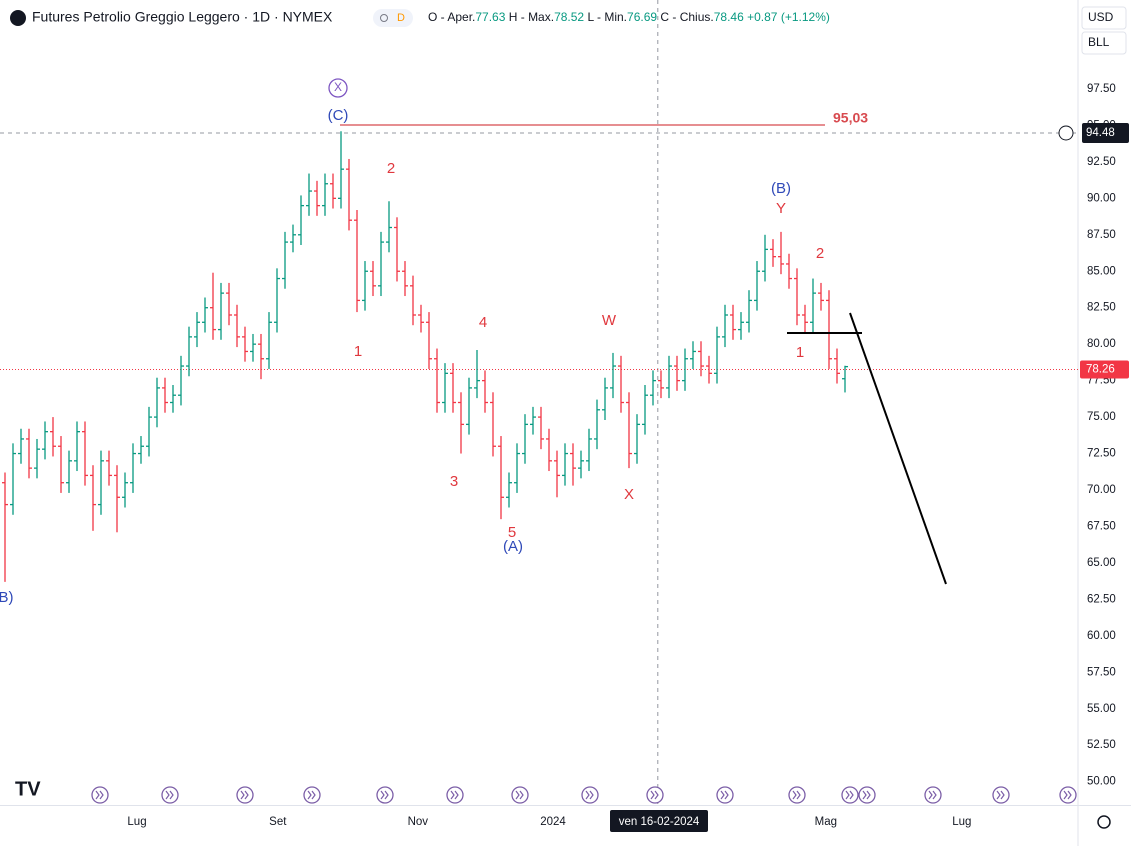 This screenshot has width=1131, height=846. What do you see at coordinates (18, 18) in the screenshot?
I see `symbol-icon` at bounding box center [18, 18].